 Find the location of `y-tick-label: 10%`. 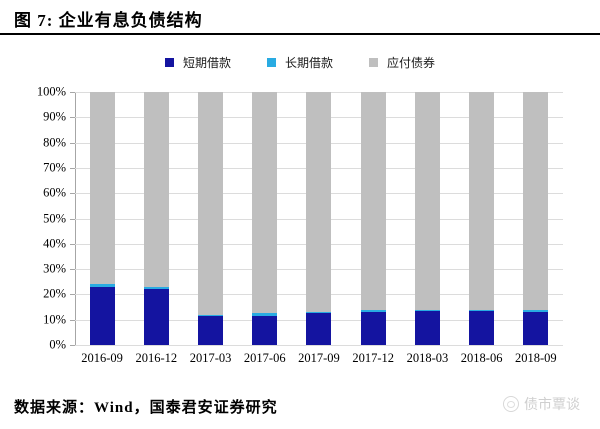

y-tick-label: 10% is located at coordinates (54, 319).